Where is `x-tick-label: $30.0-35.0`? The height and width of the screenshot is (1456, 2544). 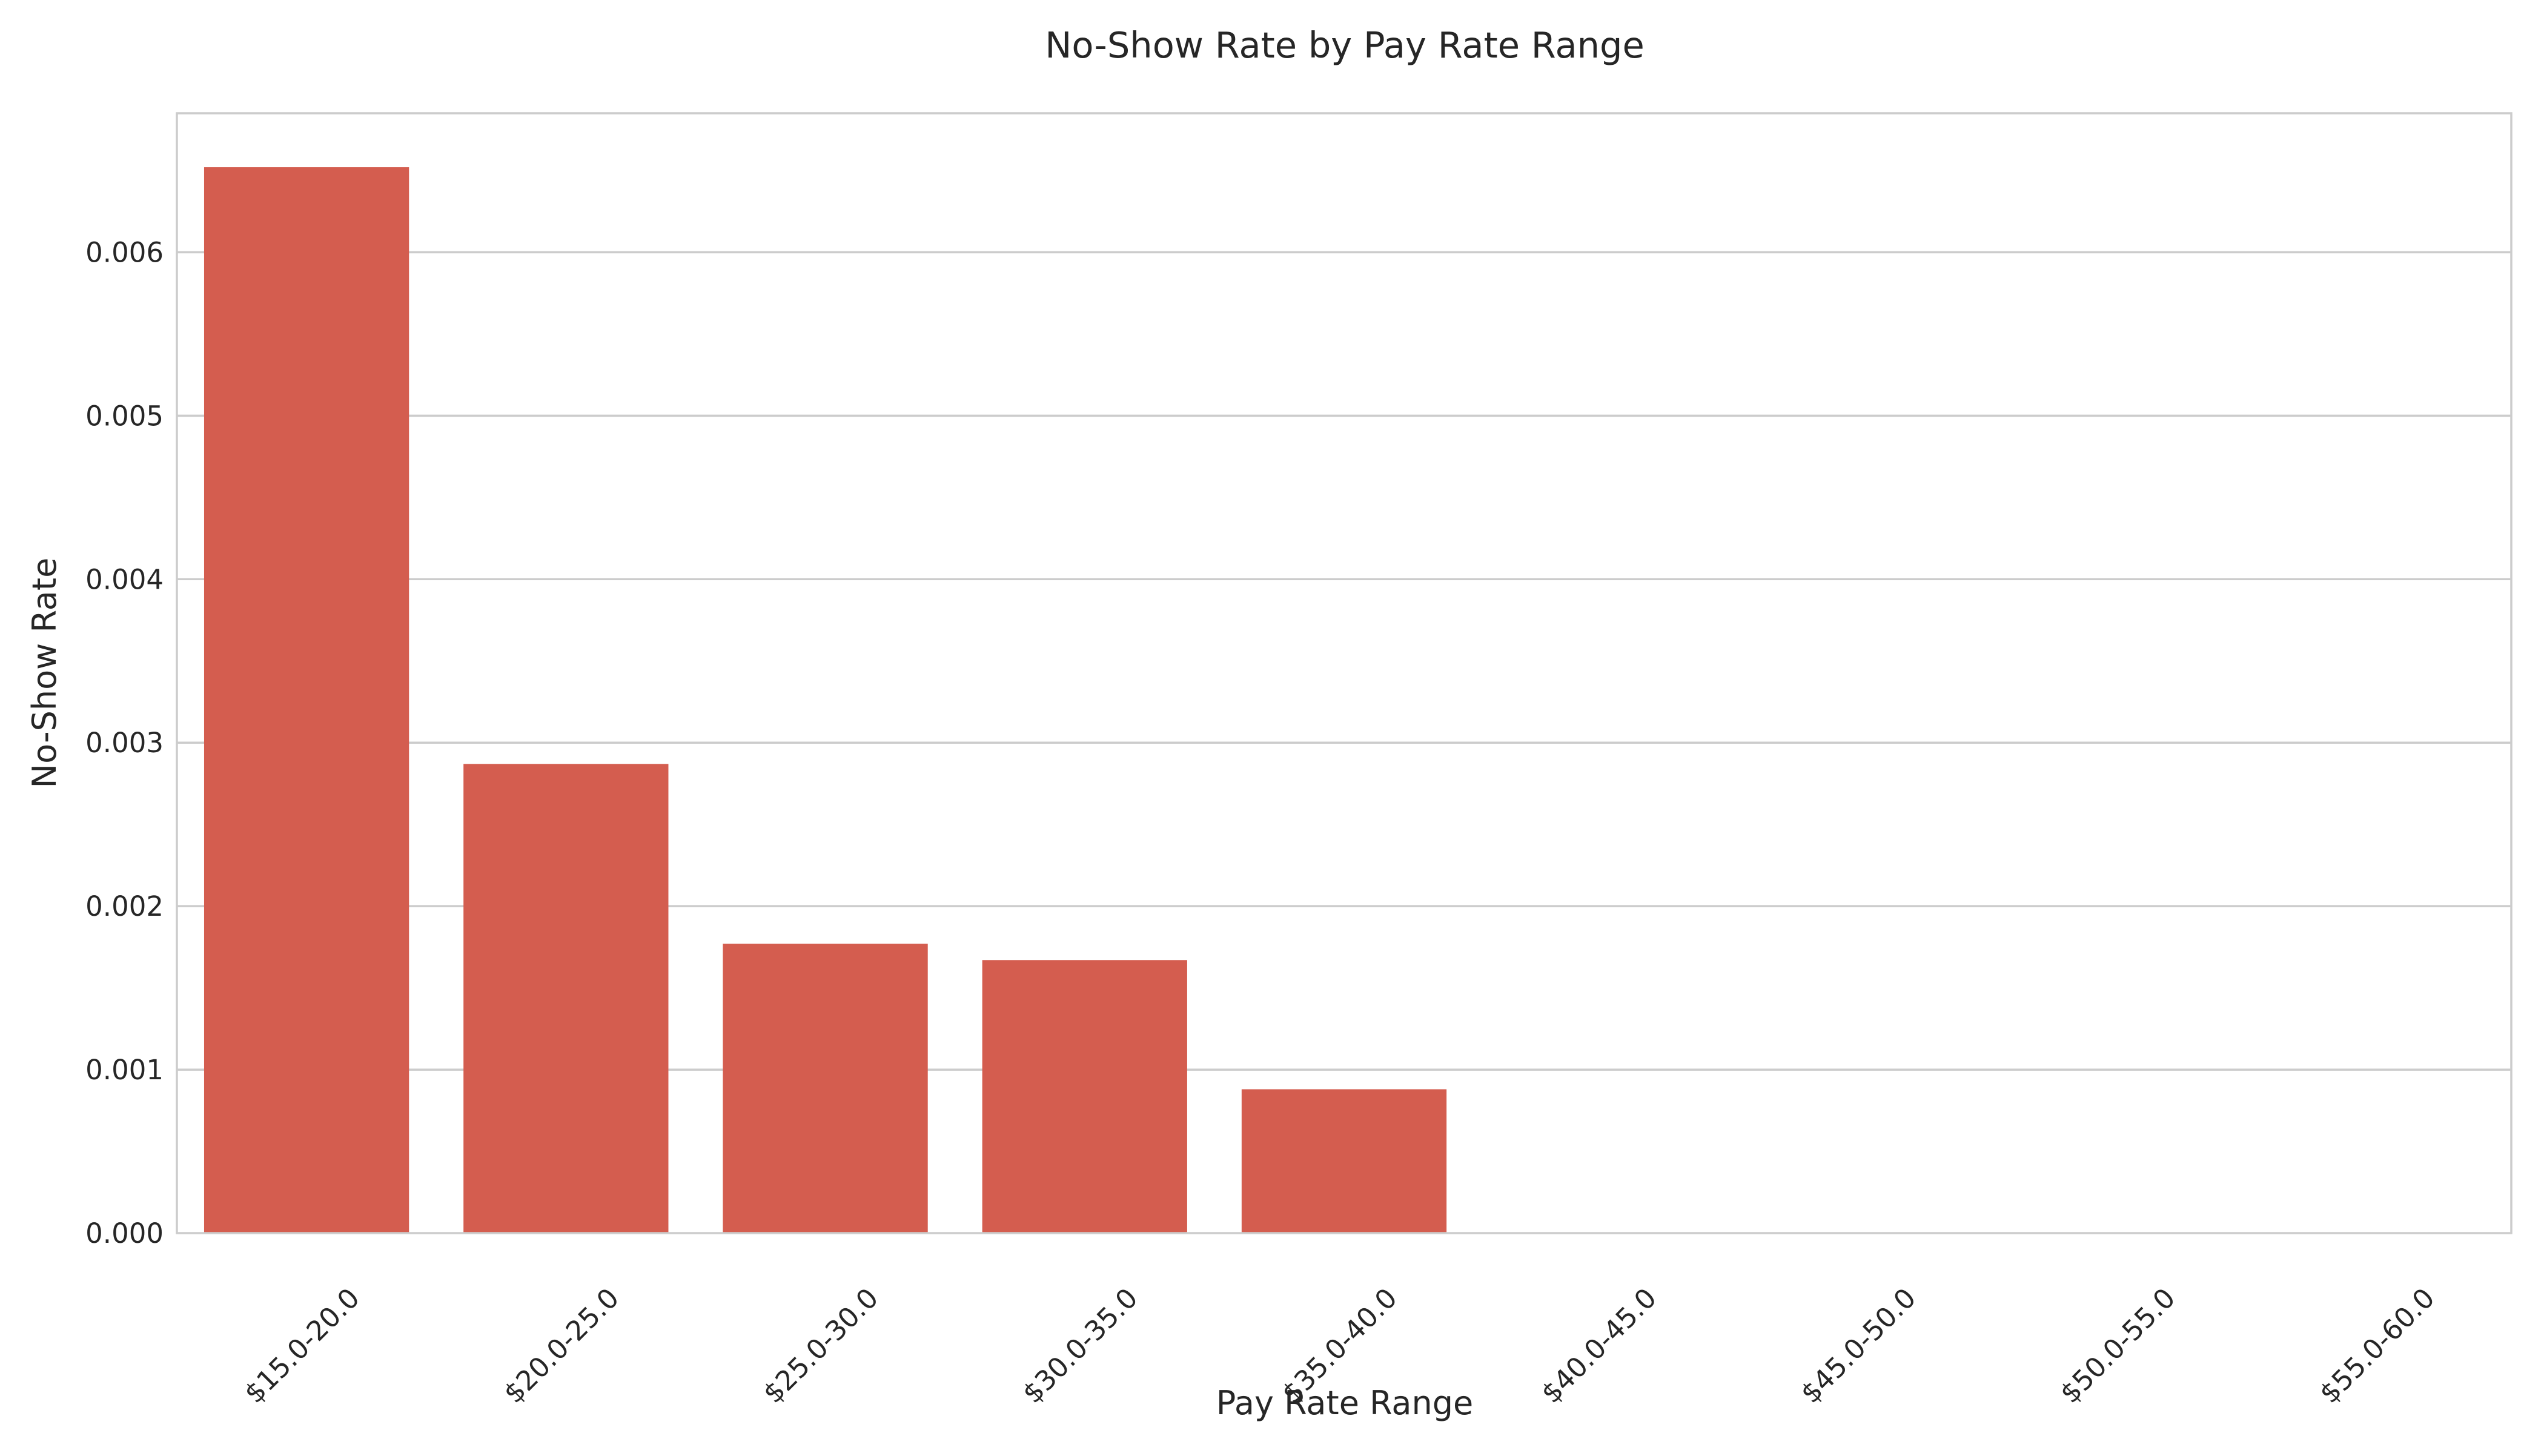
x-tick-label: $30.0-35.0 is located at coordinates (1080, 1345).